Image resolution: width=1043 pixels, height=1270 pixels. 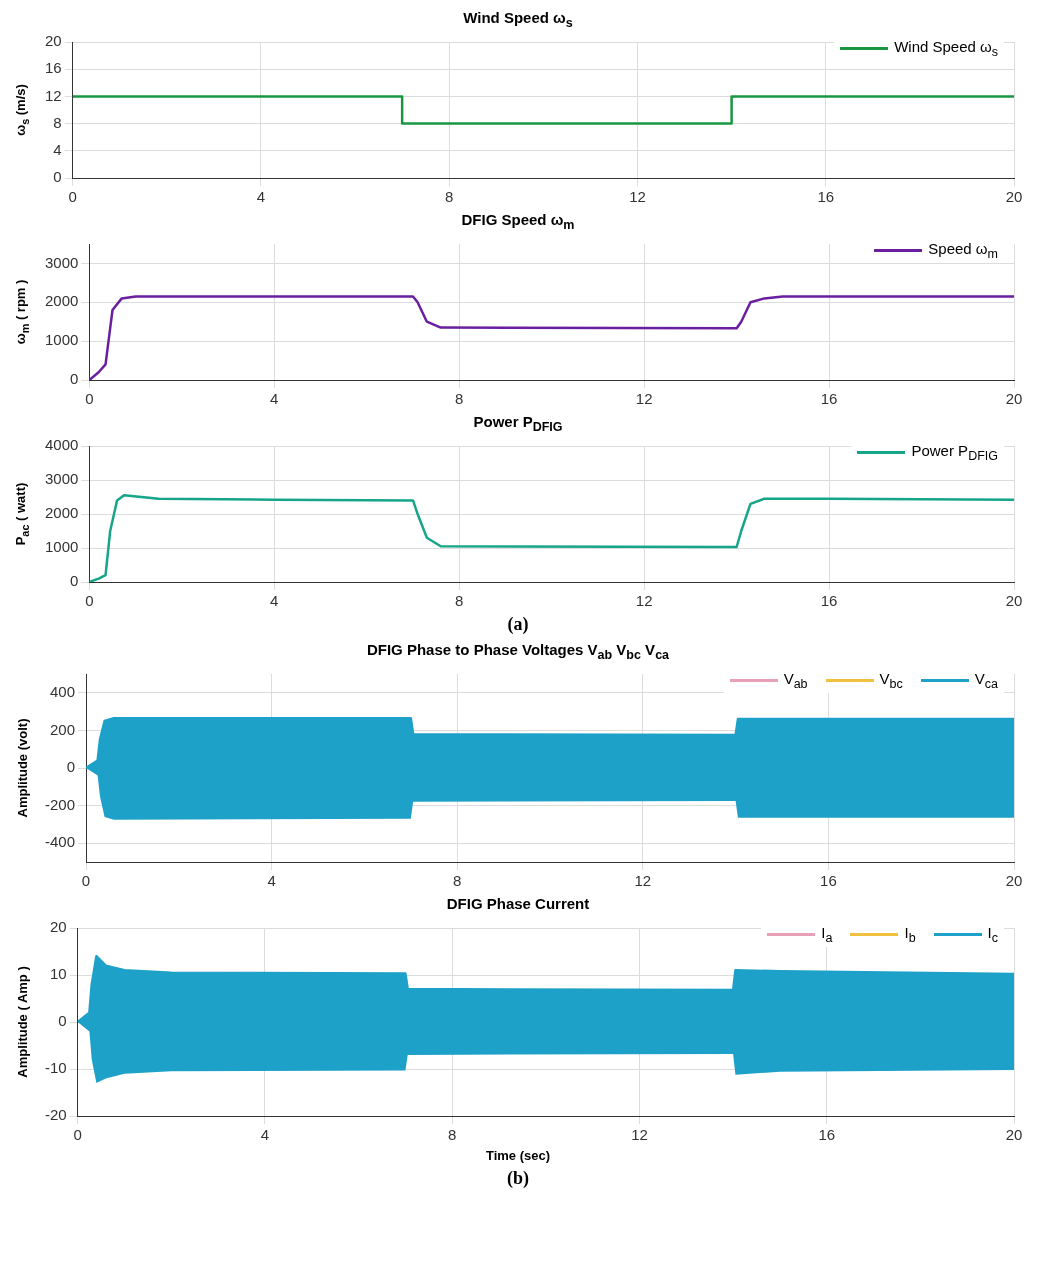 I want to click on chart-title: DFIG Phase Current, so click(x=518, y=904).